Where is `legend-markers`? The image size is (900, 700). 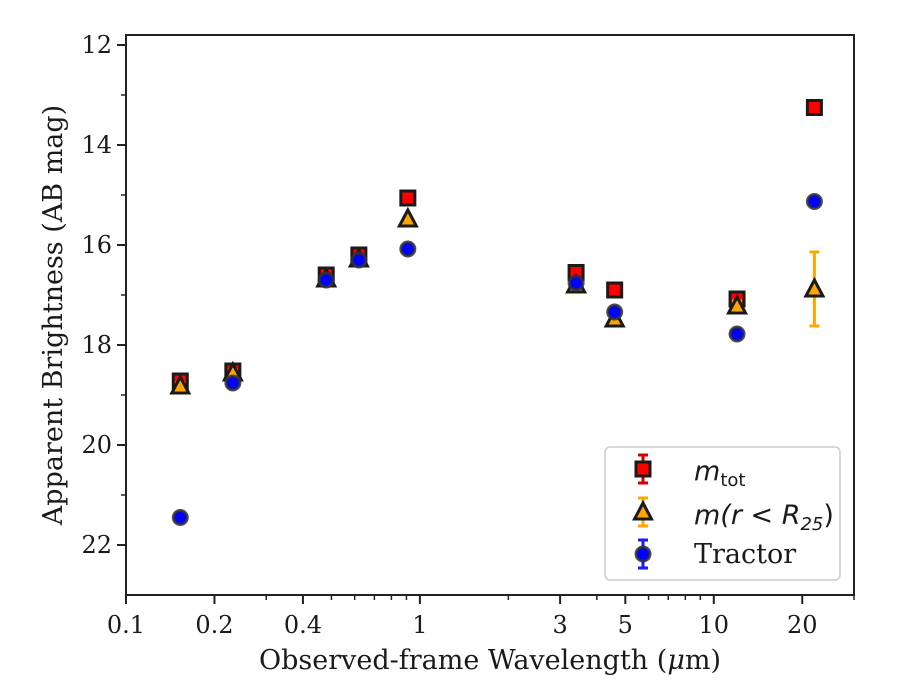
legend-markers is located at coordinates (643, 511).